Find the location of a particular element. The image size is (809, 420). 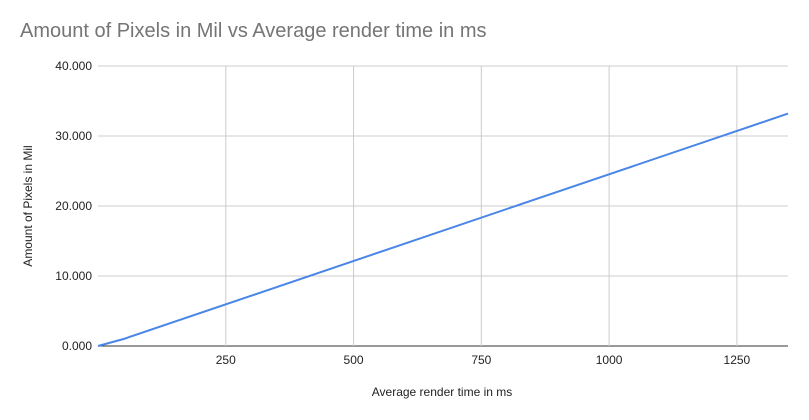

y-axis-ticks: 0.000 10.000 20.000 30.000 40.000 is located at coordinates (73, 206).